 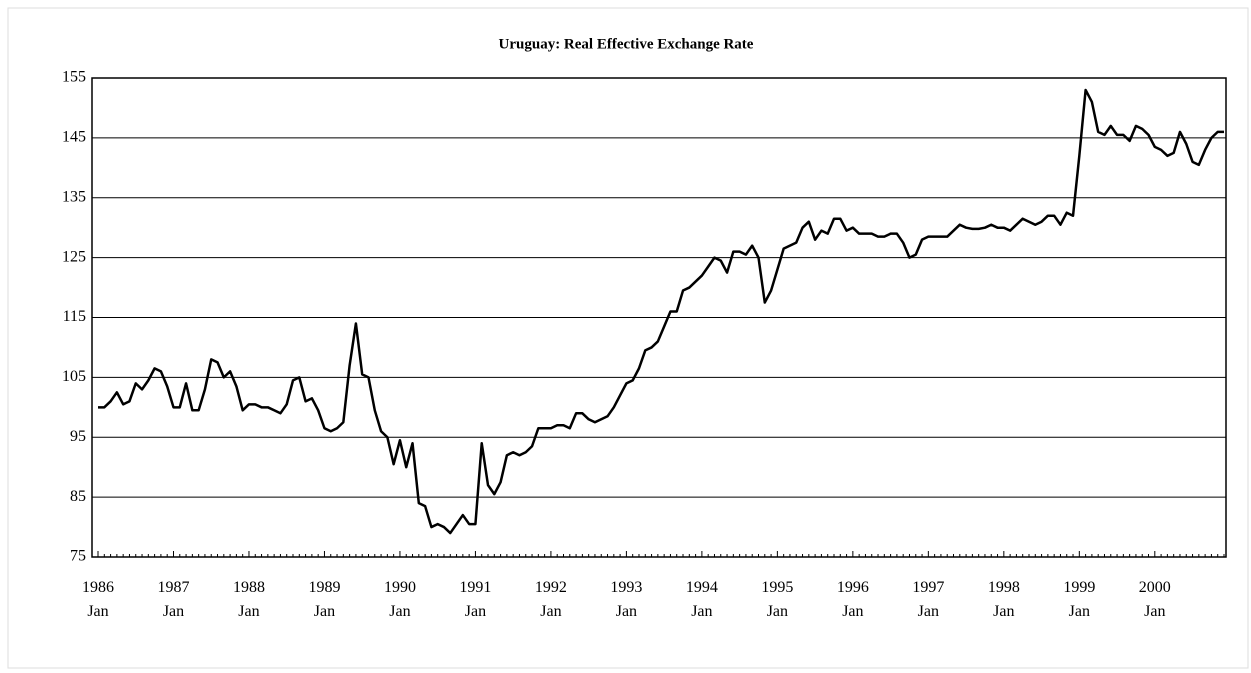 What do you see at coordinates (1003, 599) in the screenshot?
I see `x-tick-label: 1998 Jan` at bounding box center [1003, 599].